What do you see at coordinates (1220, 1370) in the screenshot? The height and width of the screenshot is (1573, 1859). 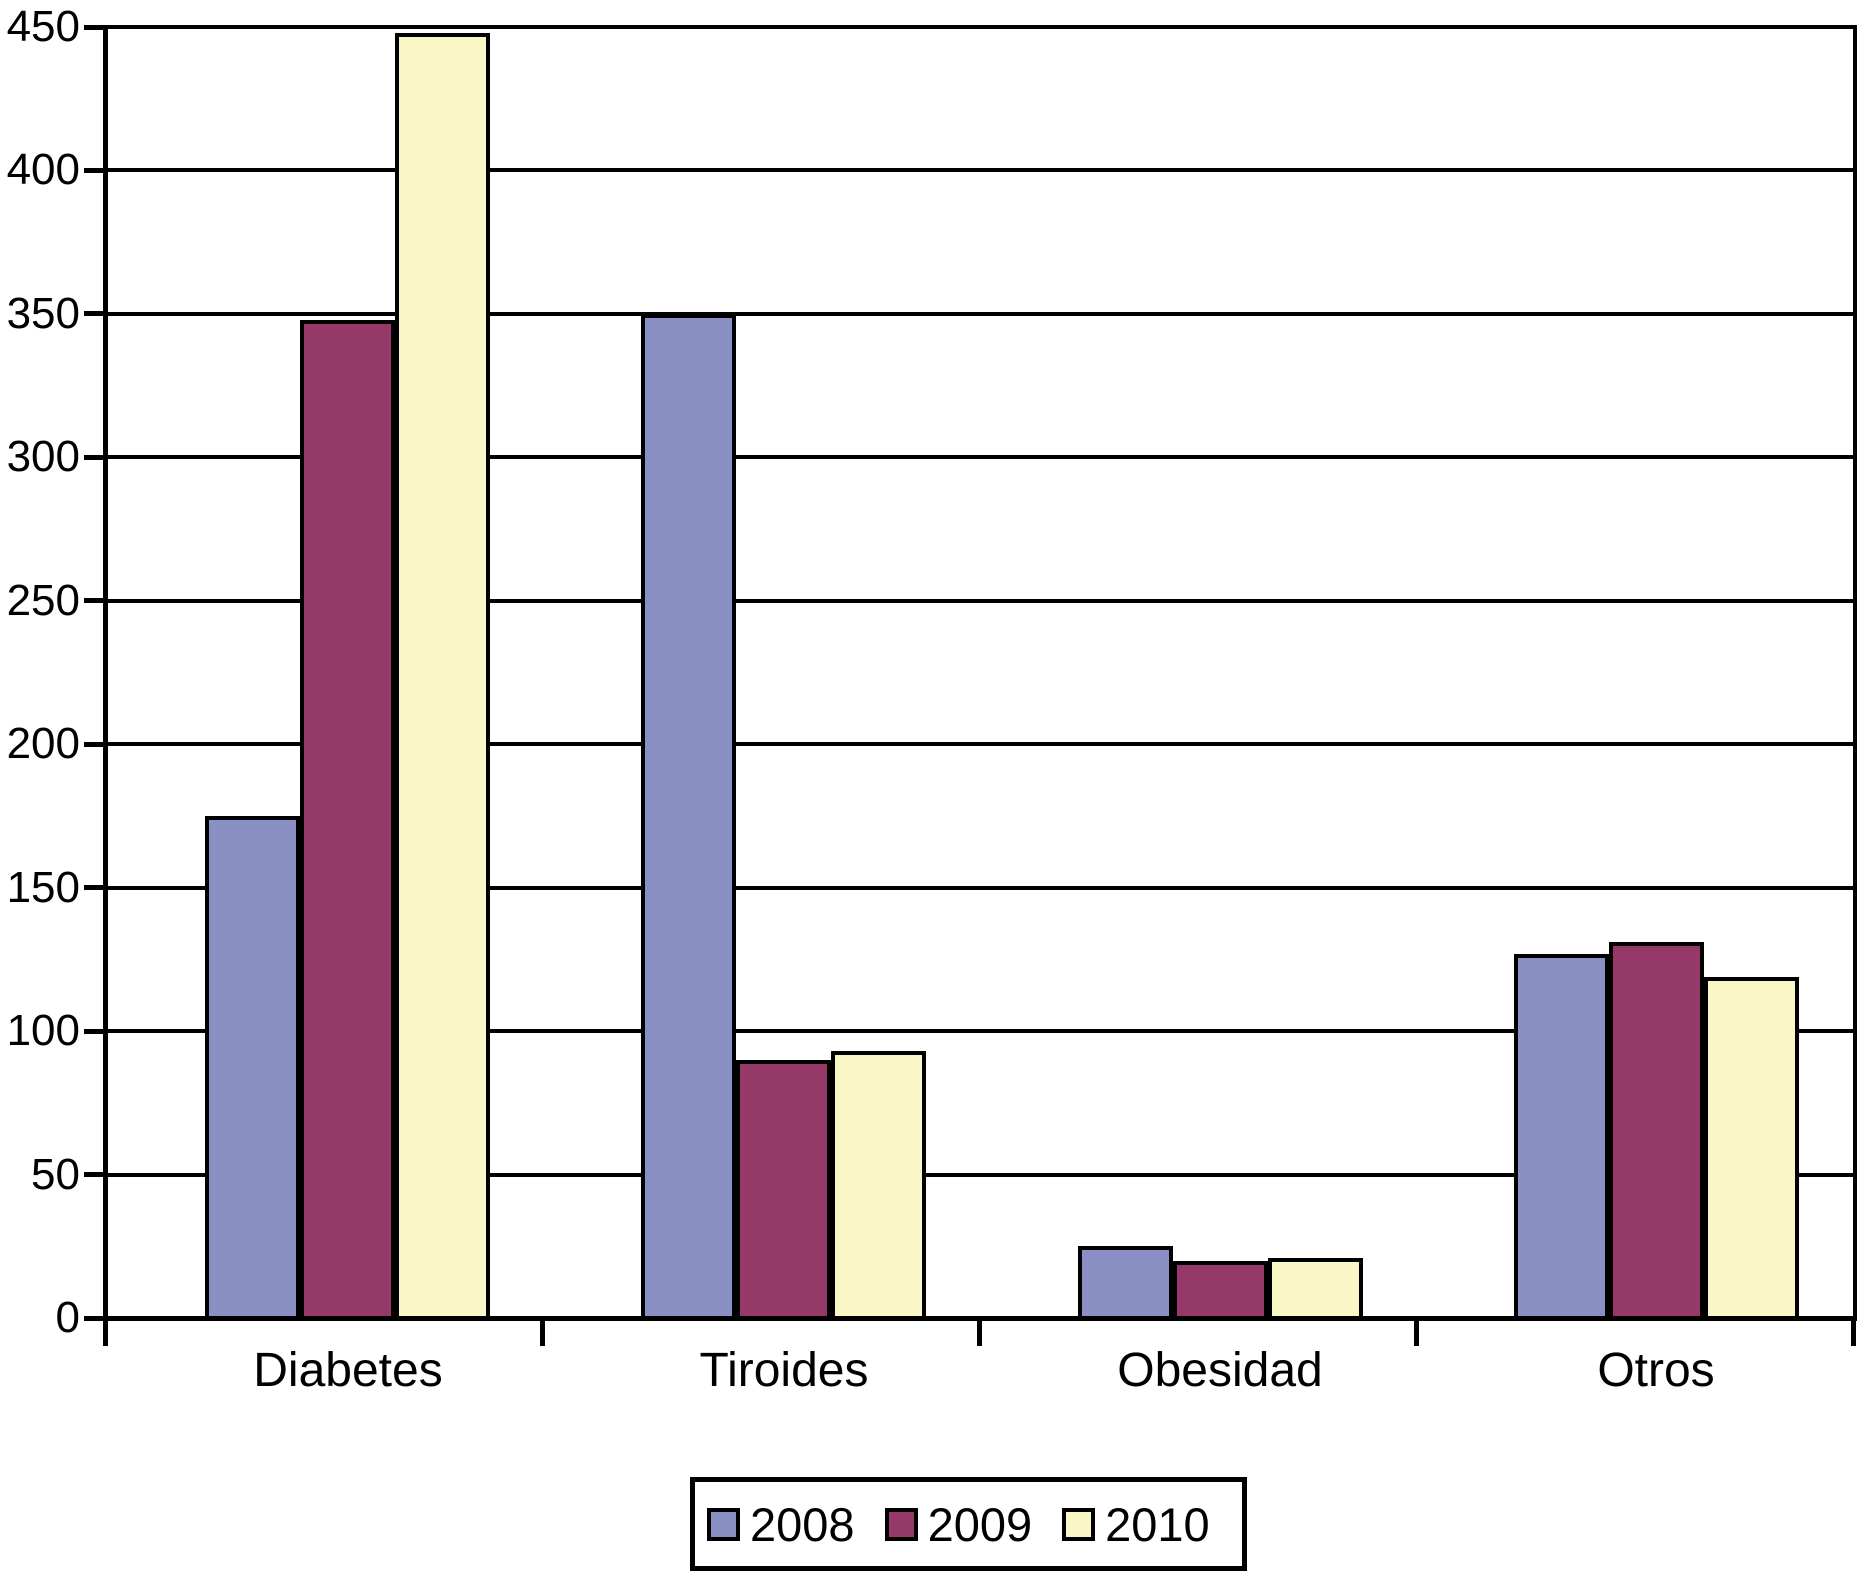 I see `x-axis-category-label-obesidad: Obesidad` at bounding box center [1220, 1370].